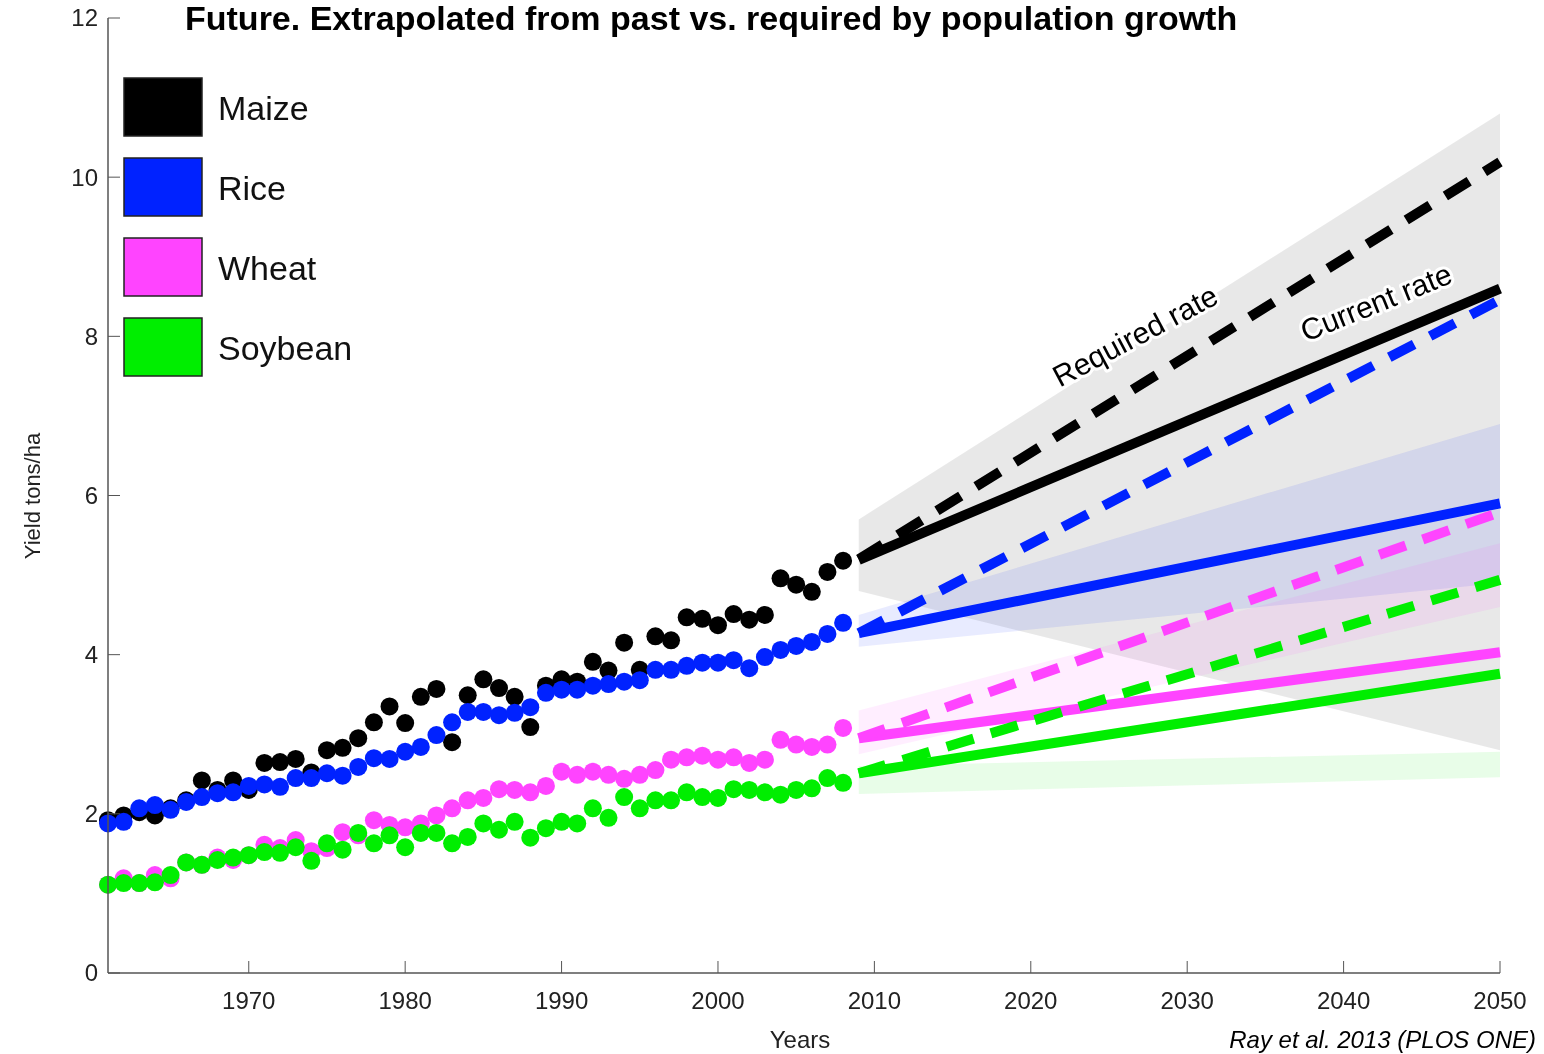 The image size is (1544, 1054). Describe the element at coordinates (91, 336) in the screenshot. I see `y-tick-label: 8` at that location.